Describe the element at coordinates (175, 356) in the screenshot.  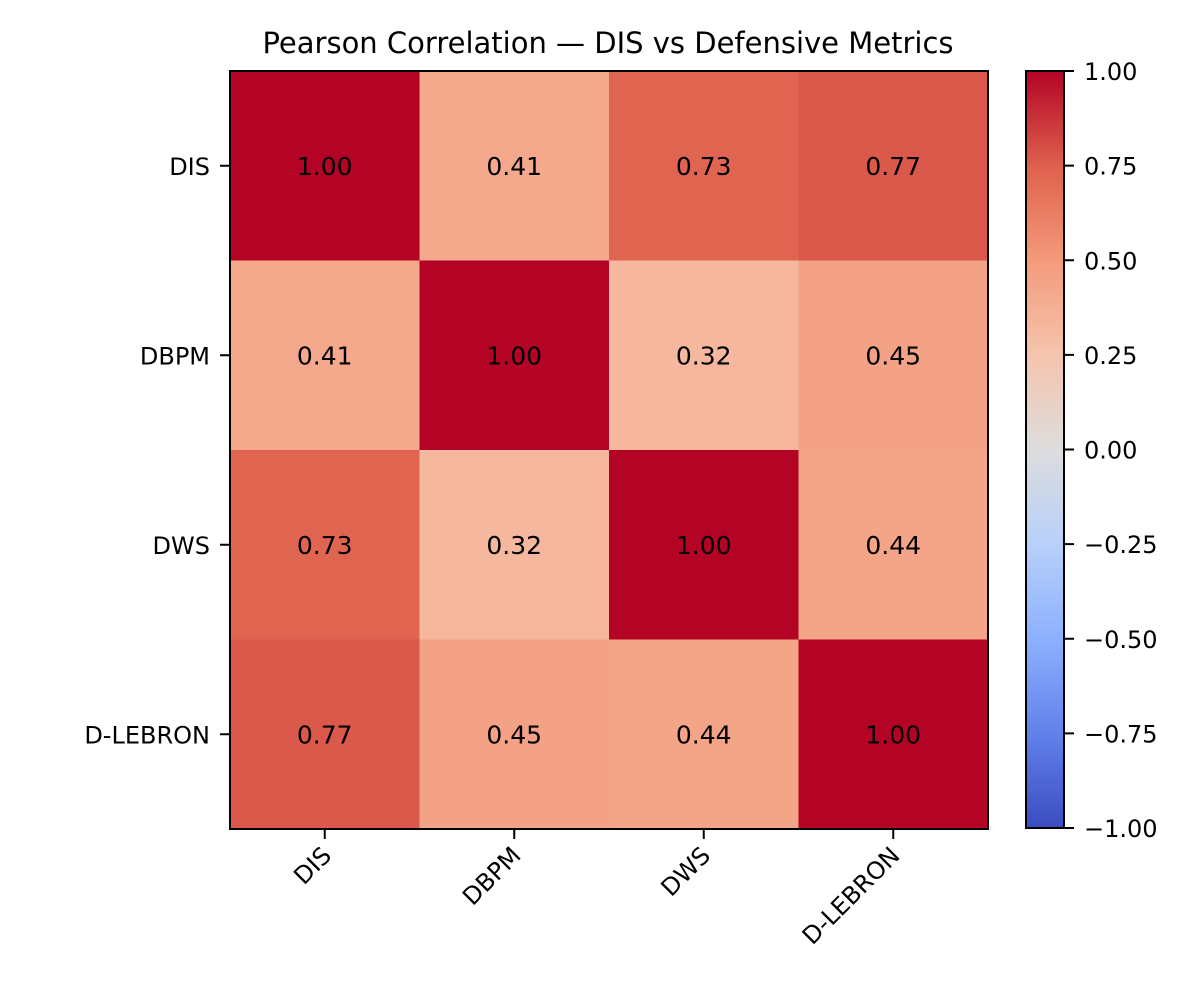
I see `y-tick-label: DBPM` at that location.